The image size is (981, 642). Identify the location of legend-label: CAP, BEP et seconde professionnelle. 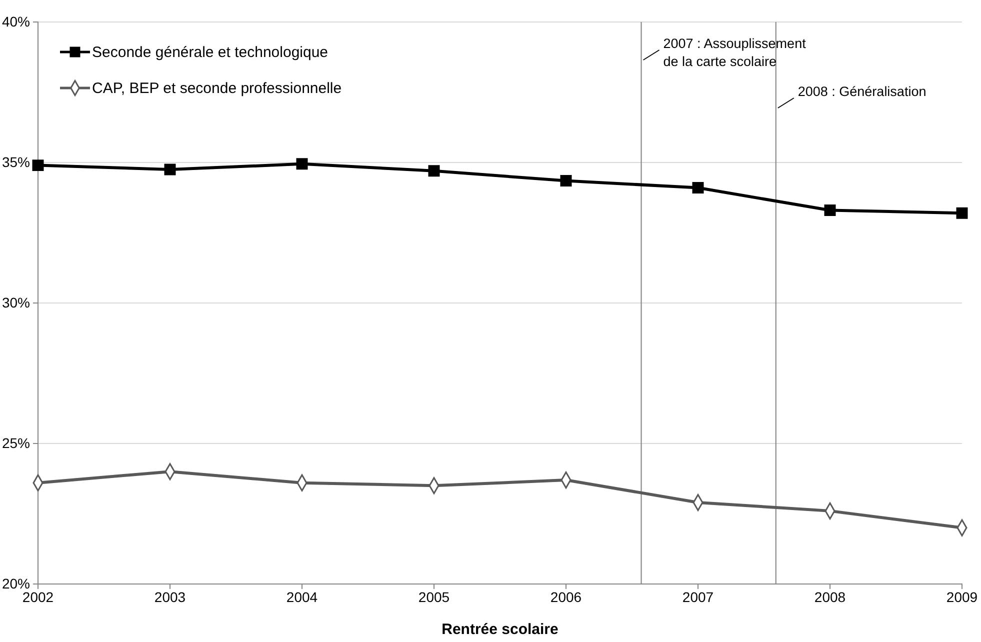
(217, 88).